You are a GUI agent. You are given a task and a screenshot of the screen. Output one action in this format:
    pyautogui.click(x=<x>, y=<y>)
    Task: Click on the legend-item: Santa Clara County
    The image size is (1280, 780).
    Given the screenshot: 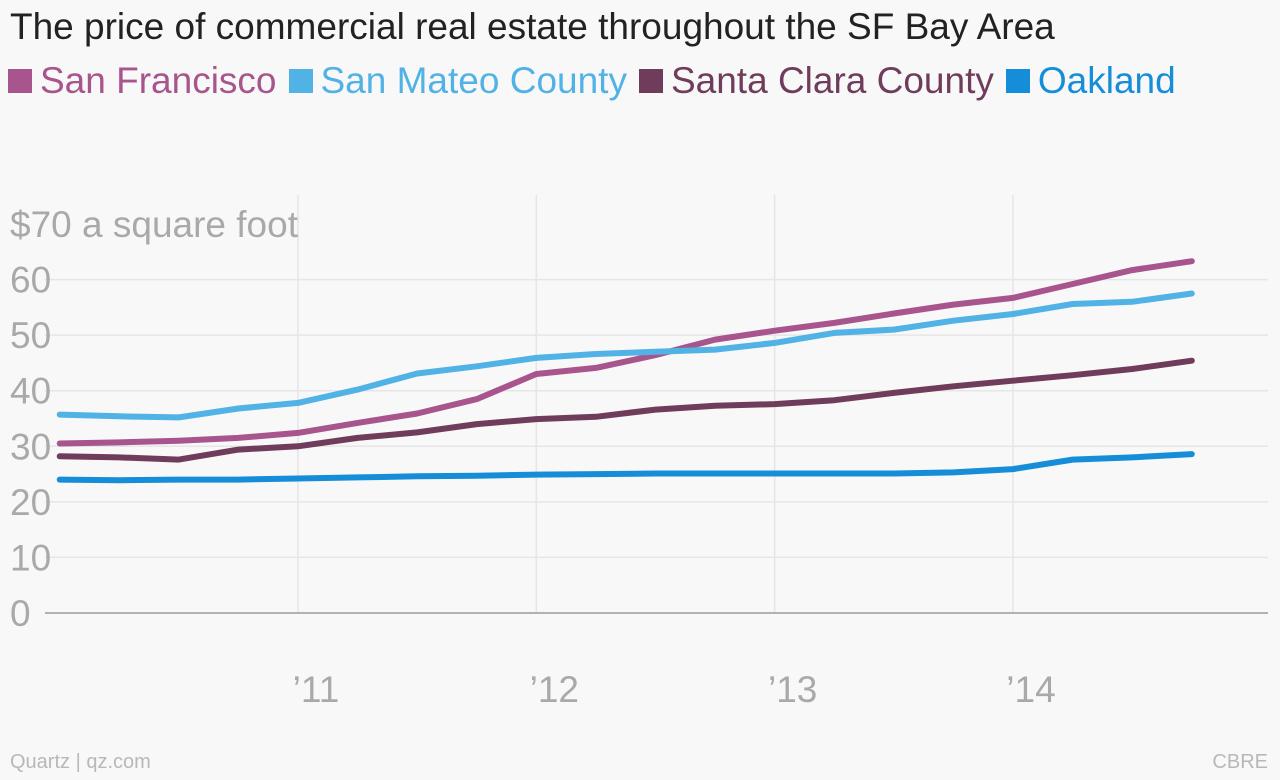 What is the action you would take?
    pyautogui.click(x=816, y=80)
    